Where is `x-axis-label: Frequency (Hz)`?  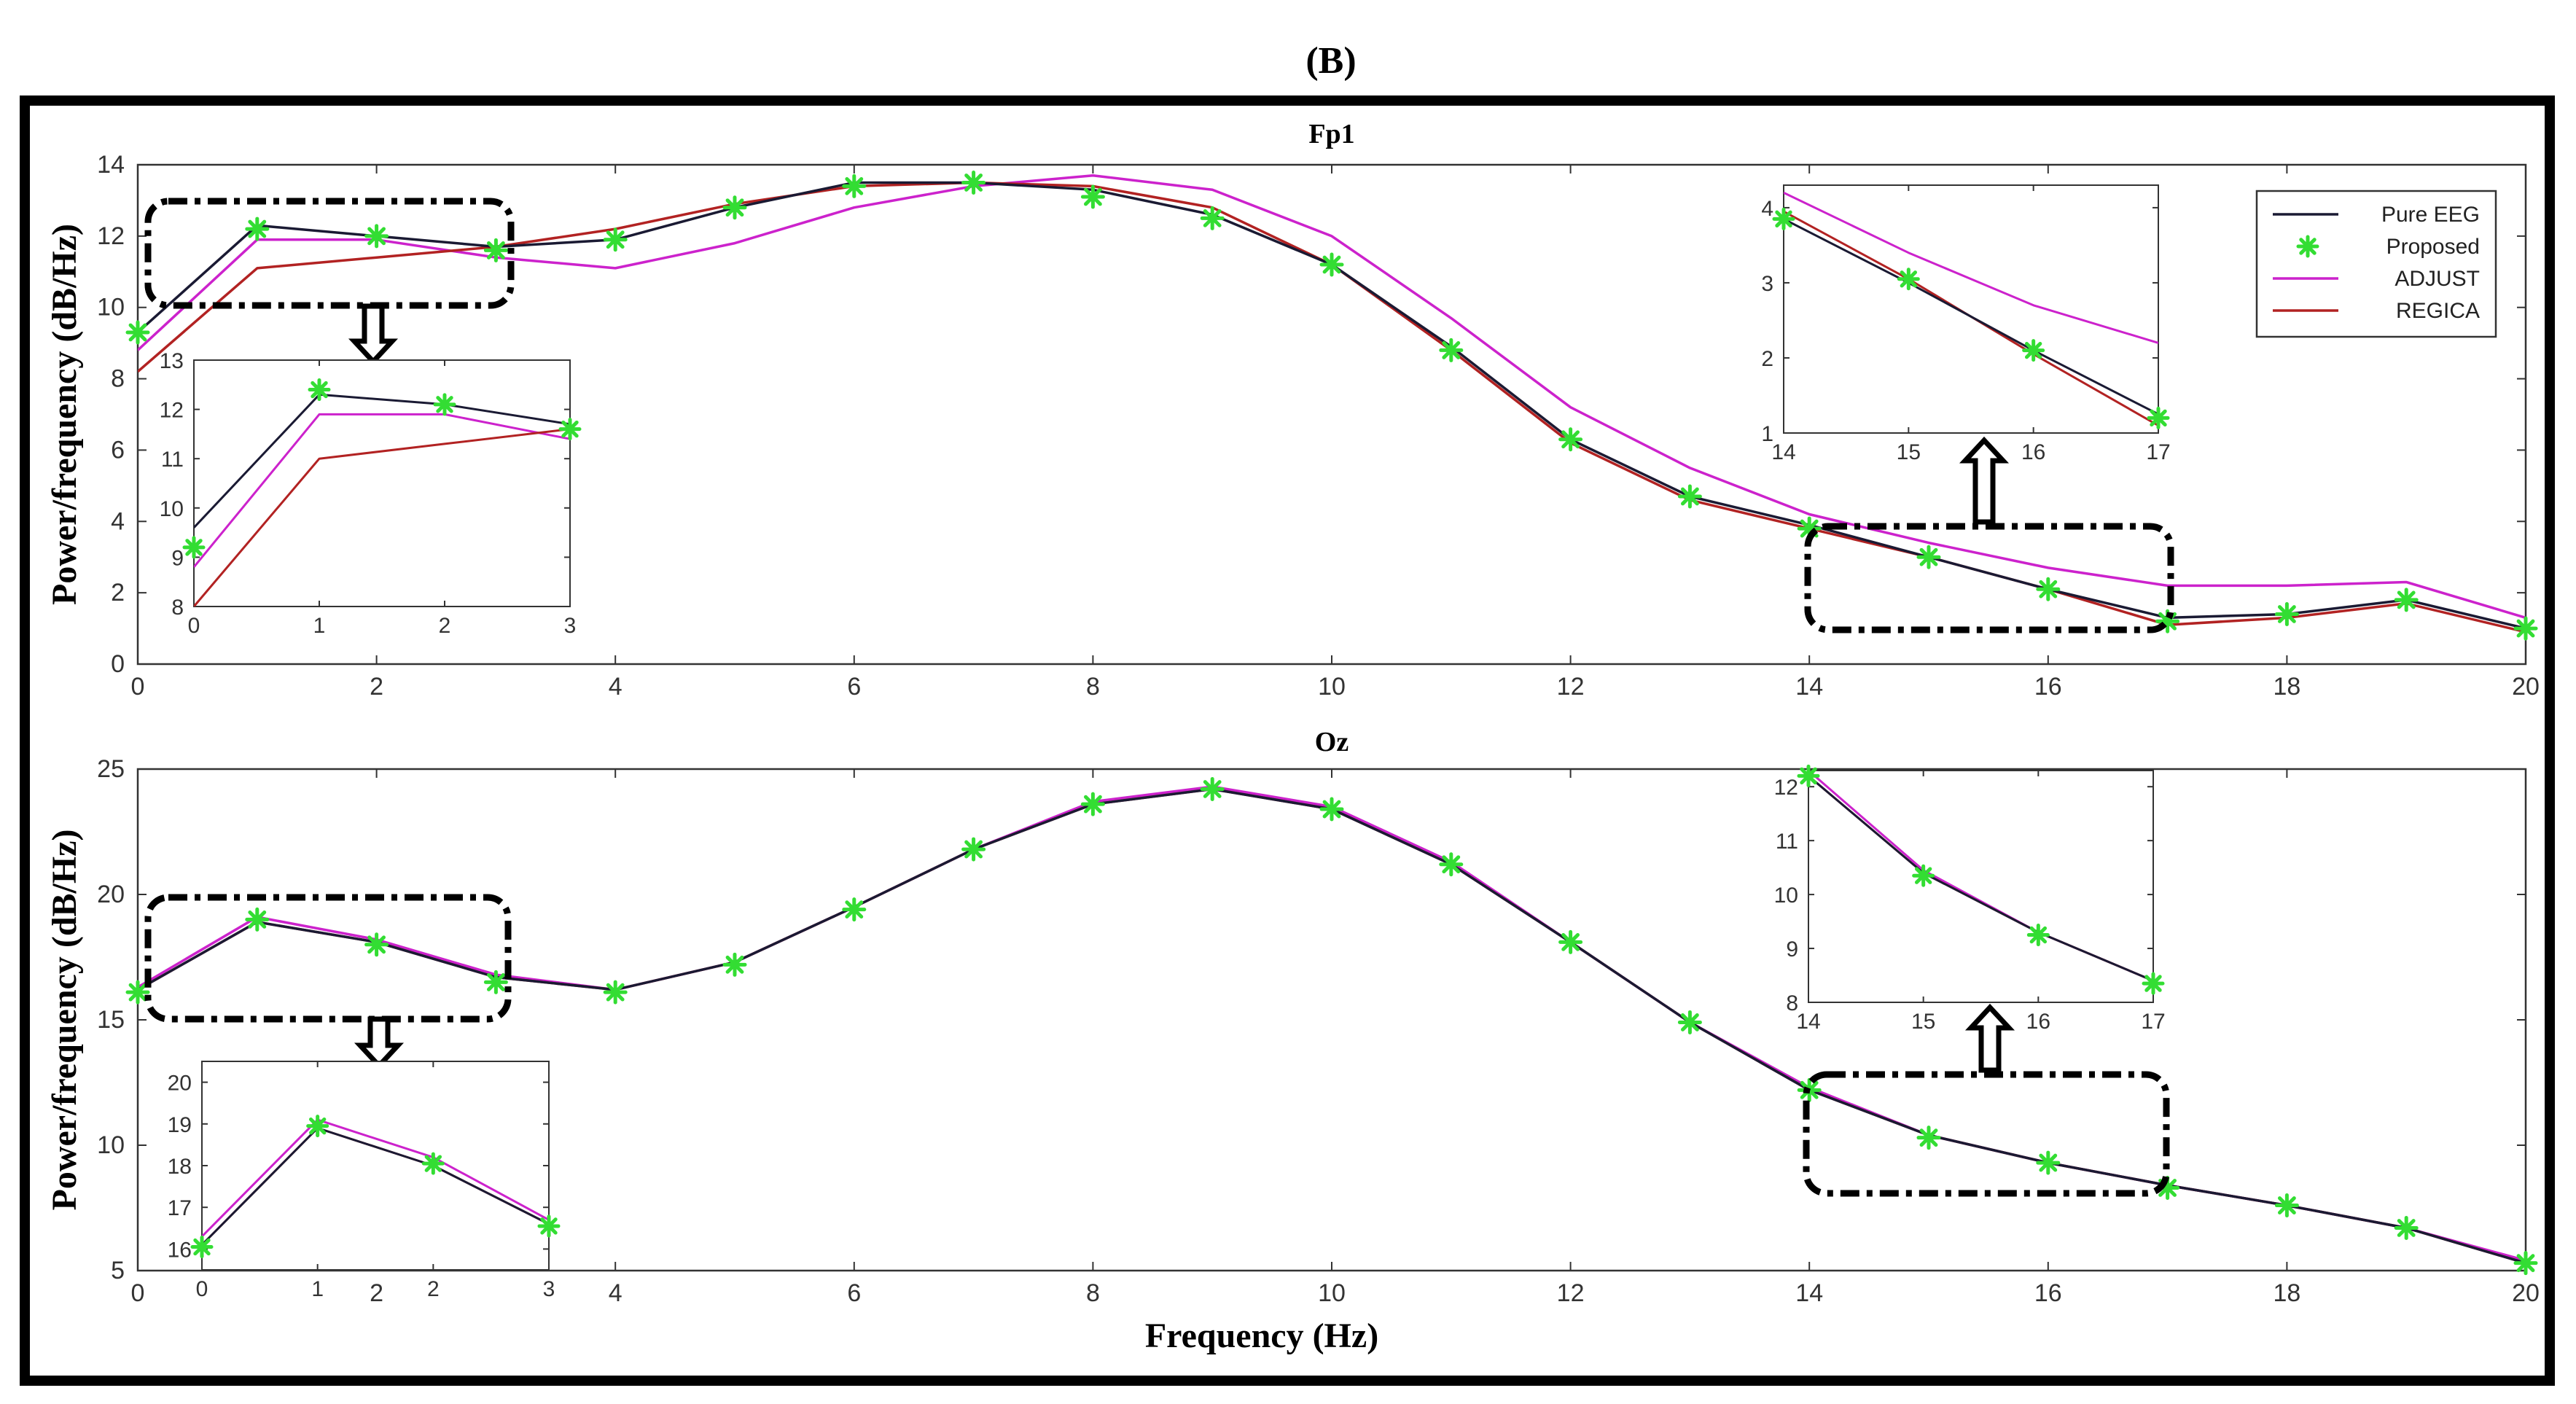 x-axis-label: Frequency (Hz) is located at coordinates (1261, 1336).